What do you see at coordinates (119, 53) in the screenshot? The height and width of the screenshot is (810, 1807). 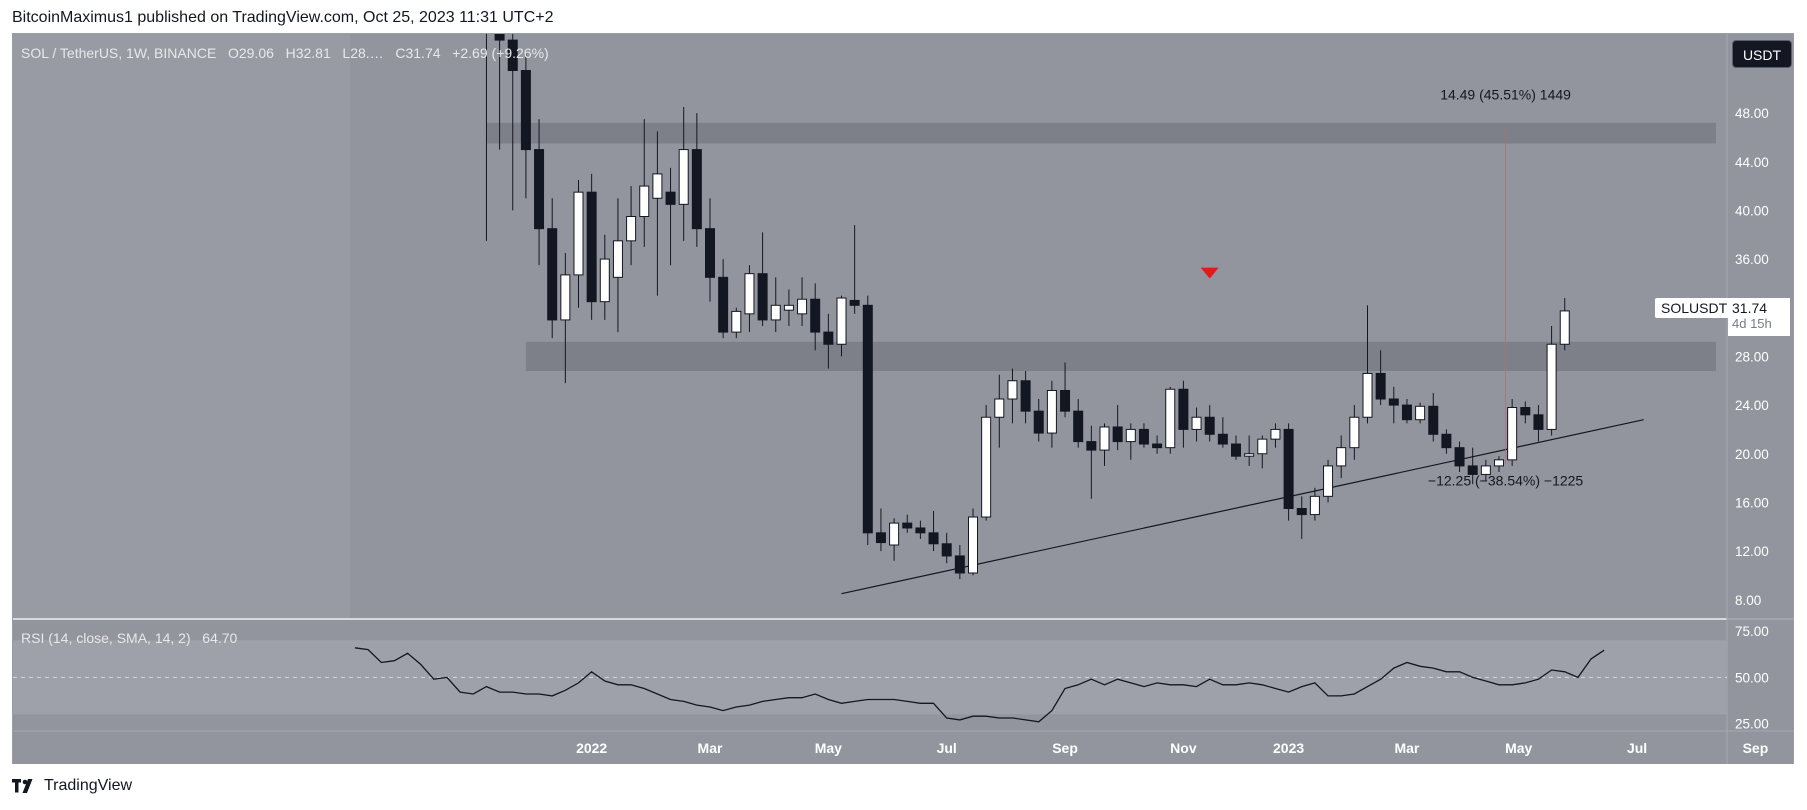 I see `symbol-label: SOL / TetherUS, 1W, BINANCE` at bounding box center [119, 53].